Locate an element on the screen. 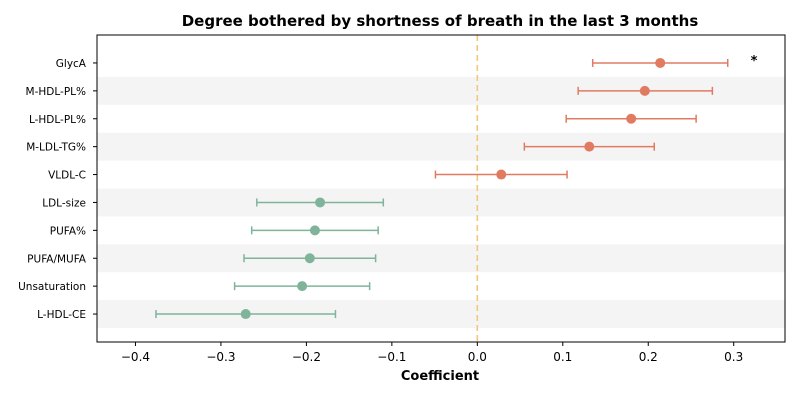 This screenshot has width=800, height=400. y-tick-label: L-HDL-PL% is located at coordinates (57, 120).